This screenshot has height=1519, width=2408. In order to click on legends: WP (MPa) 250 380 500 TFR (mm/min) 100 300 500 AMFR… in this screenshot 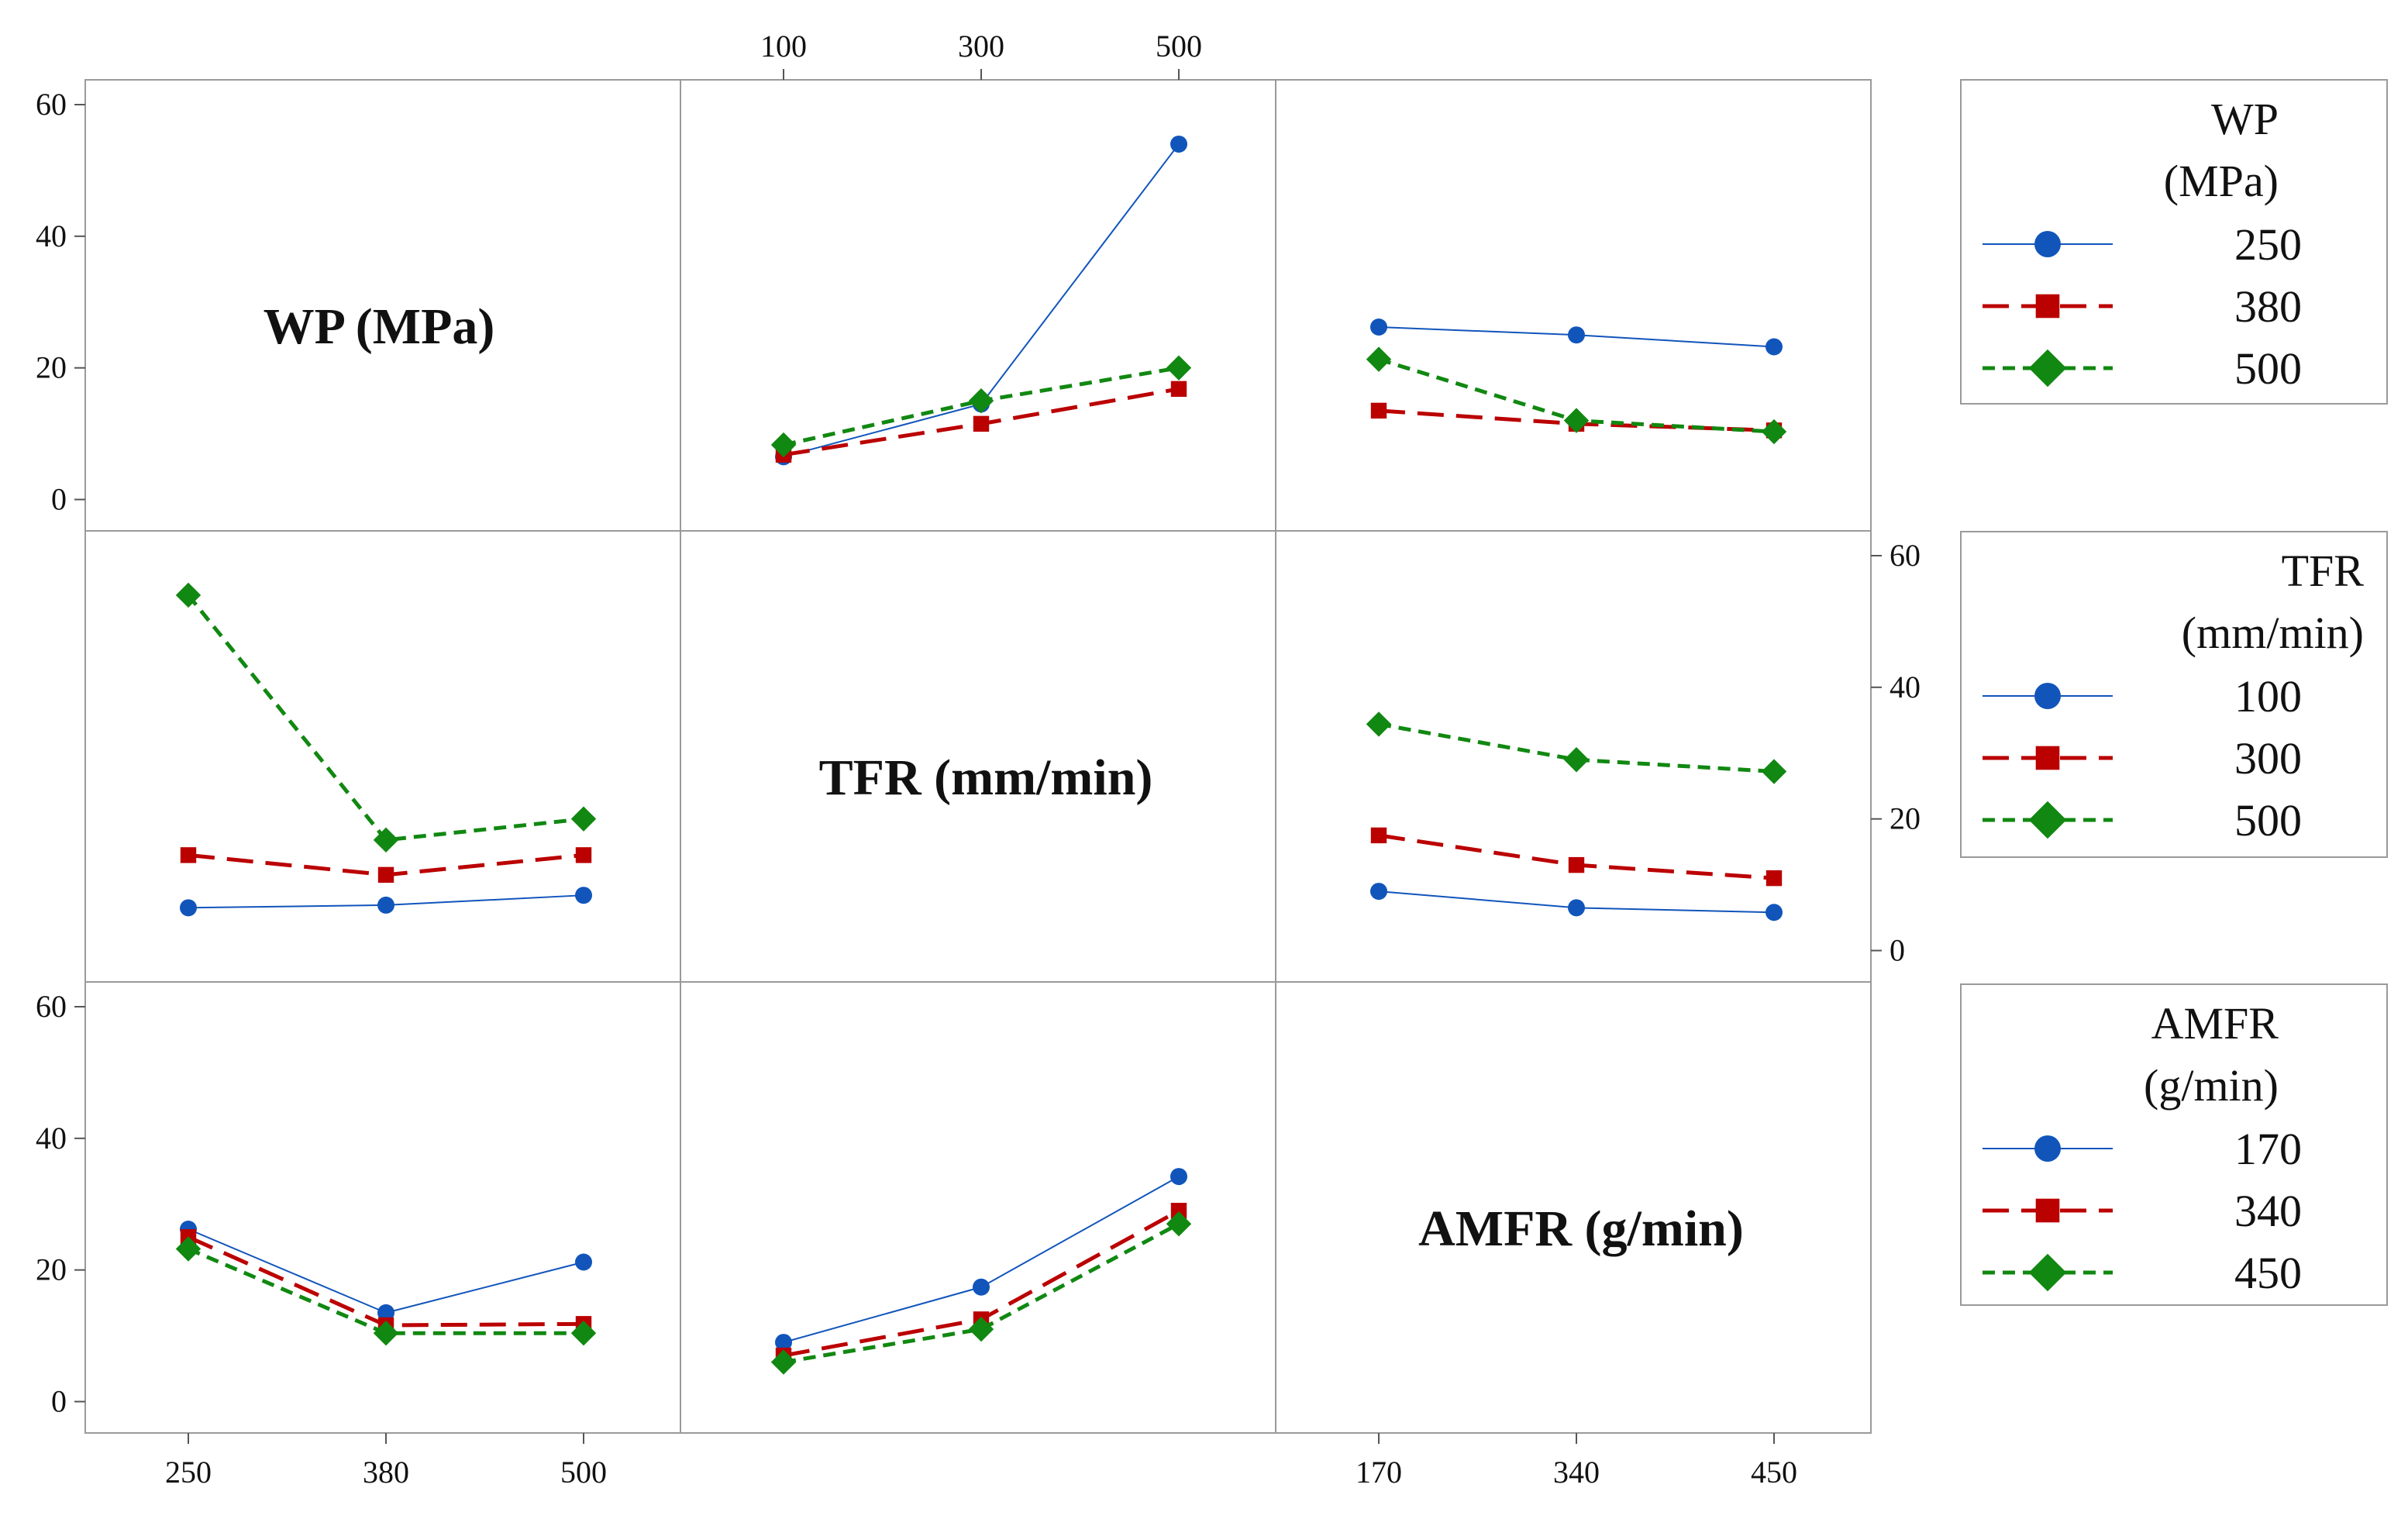, I will do `click(2174, 692)`.